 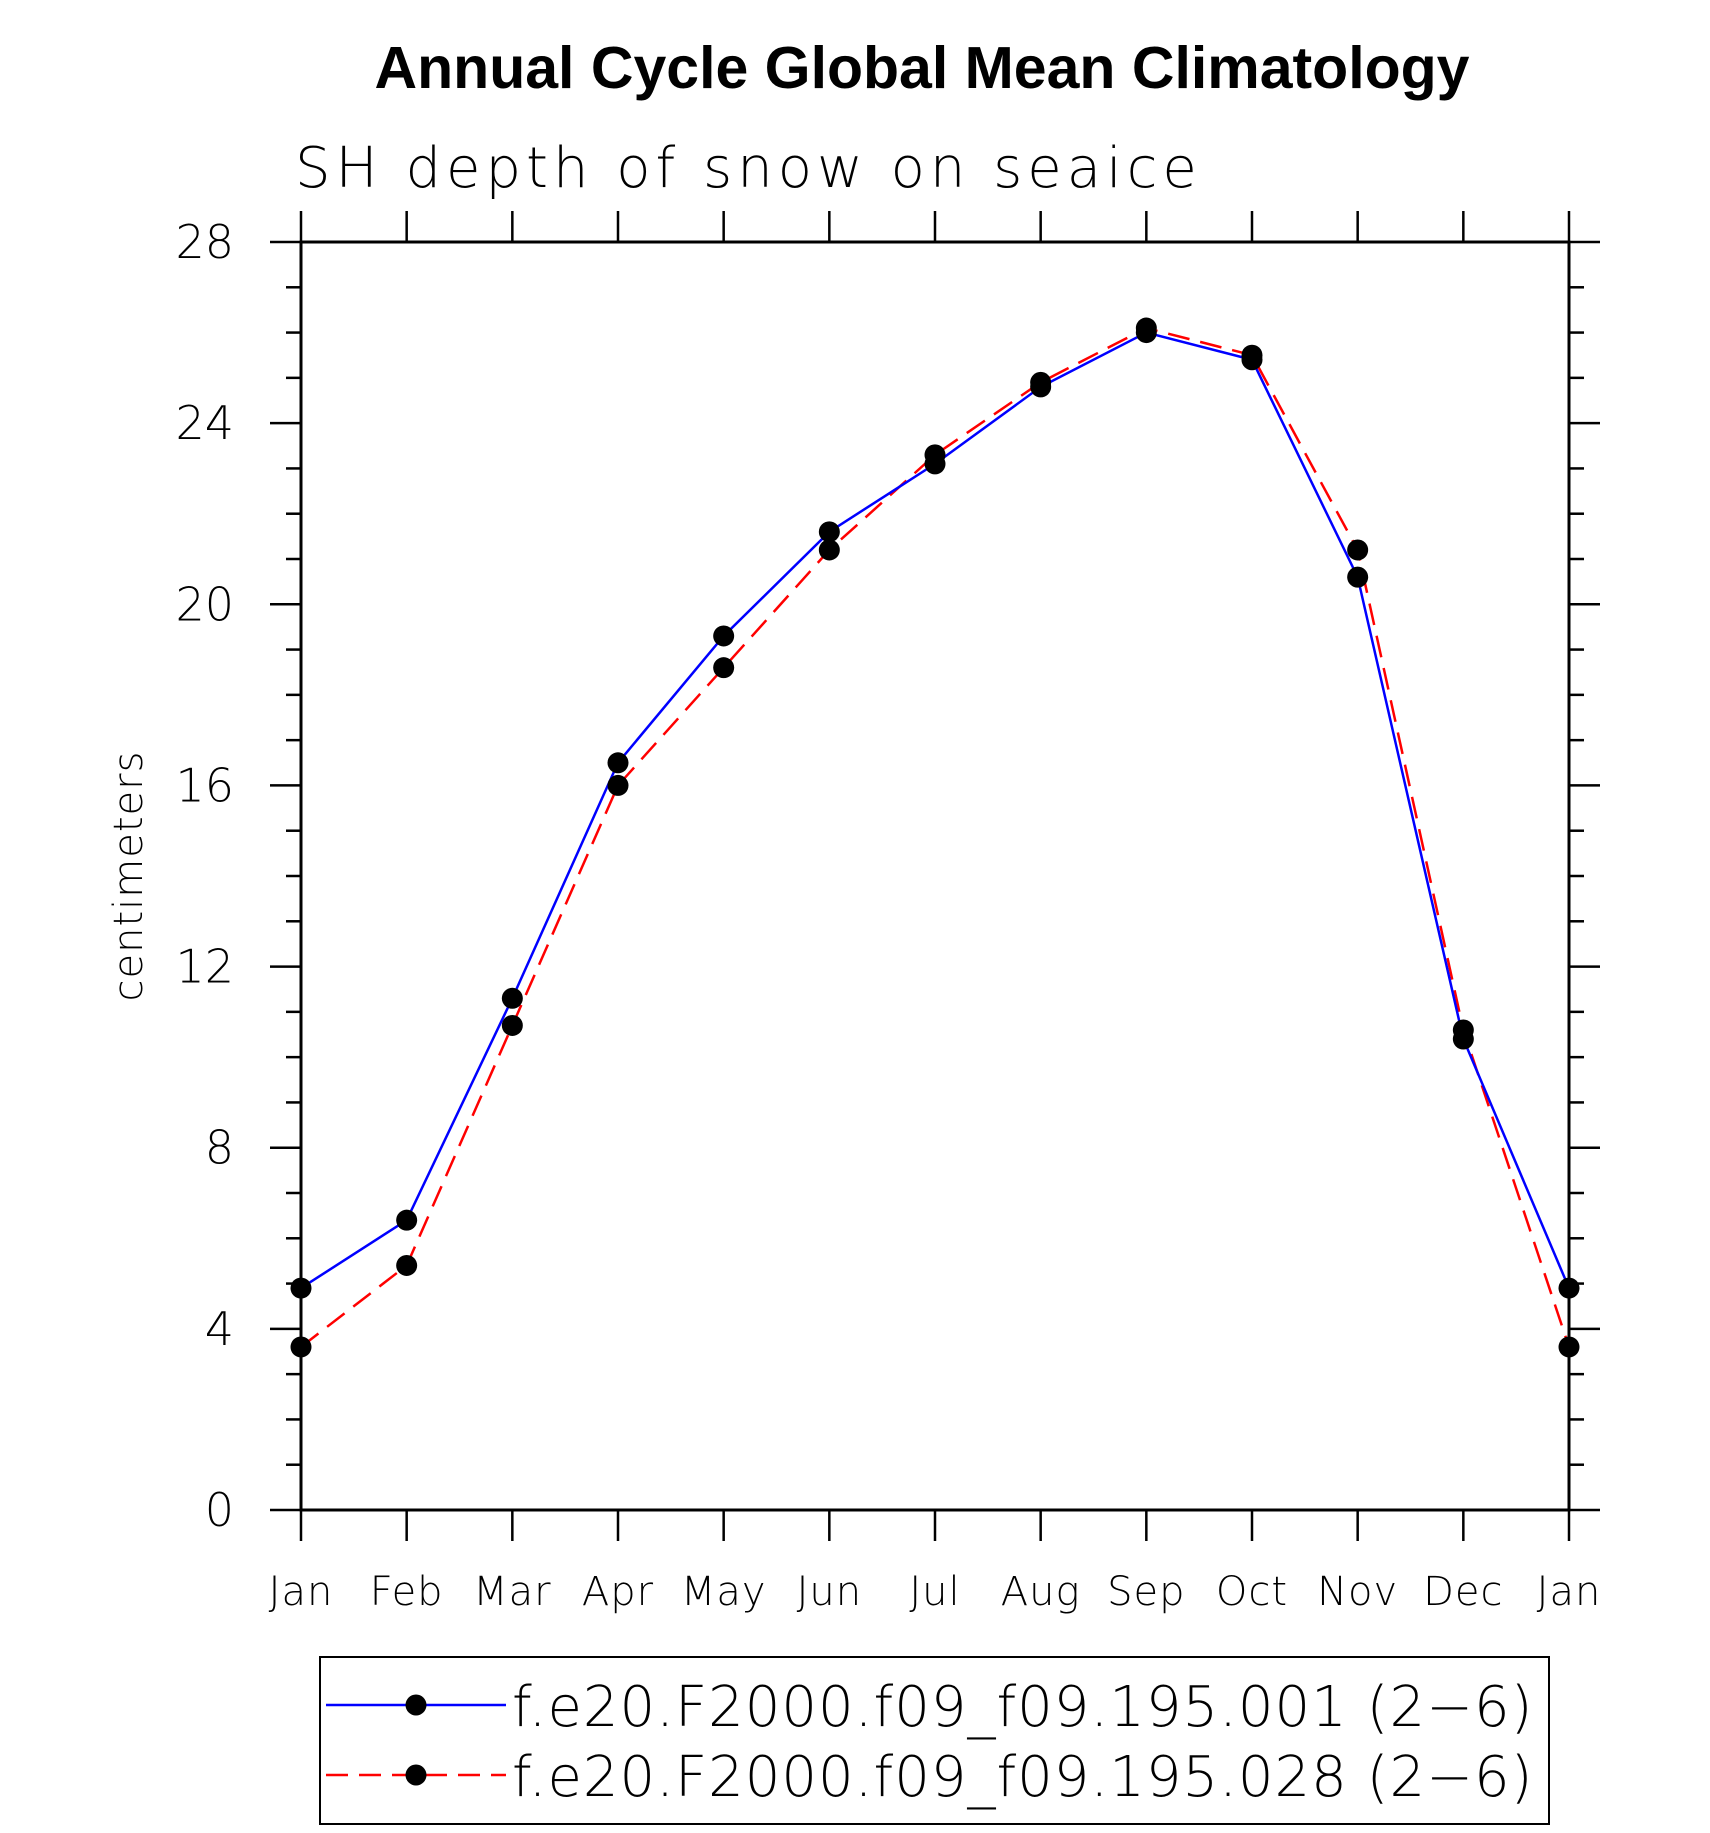 I want to click on legend-label: f.e20.F2000.f09_f09.195.028 (2−6), so click(x=1022, y=1777).